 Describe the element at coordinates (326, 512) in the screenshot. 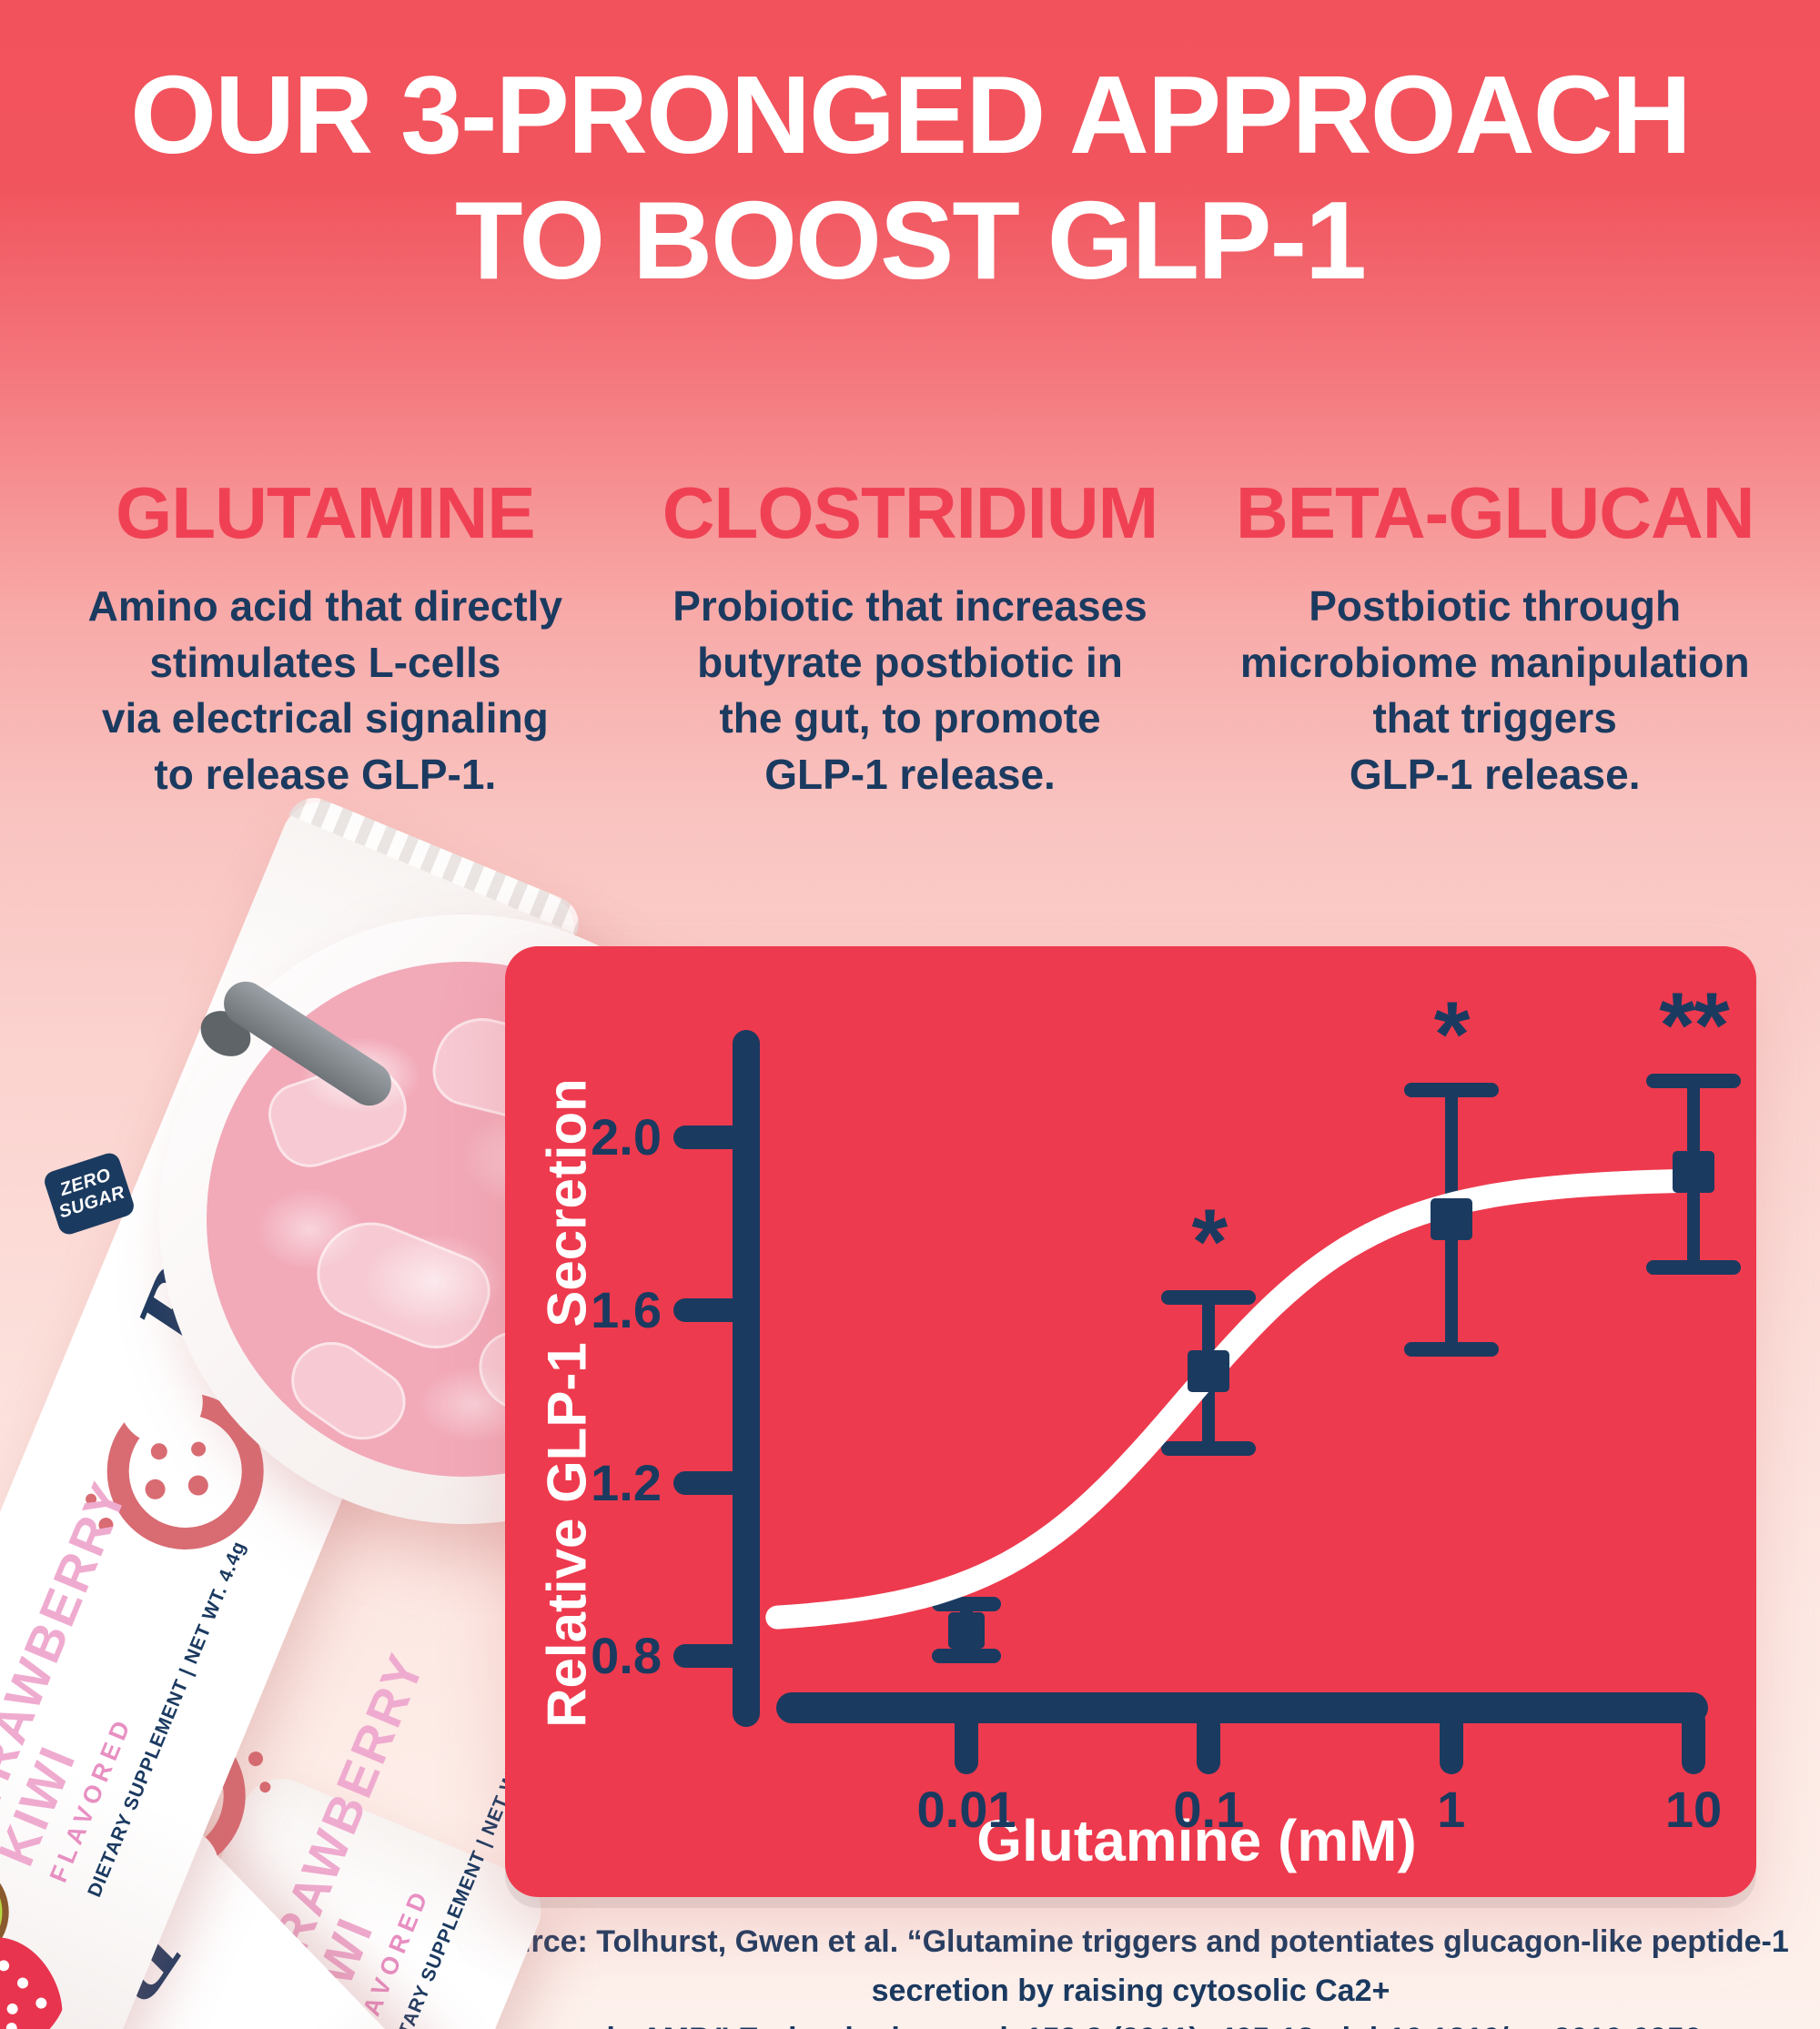

I see `column-heading: GLUTAMINE` at that location.